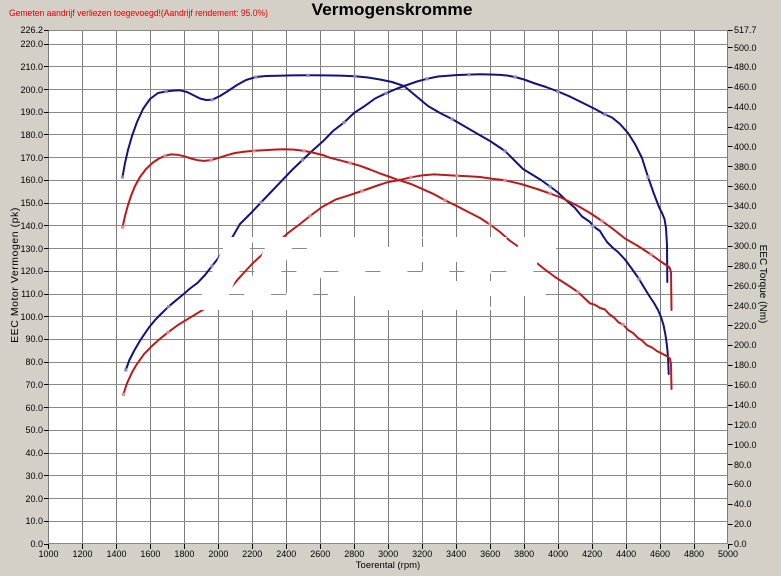 The height and width of the screenshot is (576, 781). I want to click on svg-text: 300.0, so click(745, 246).